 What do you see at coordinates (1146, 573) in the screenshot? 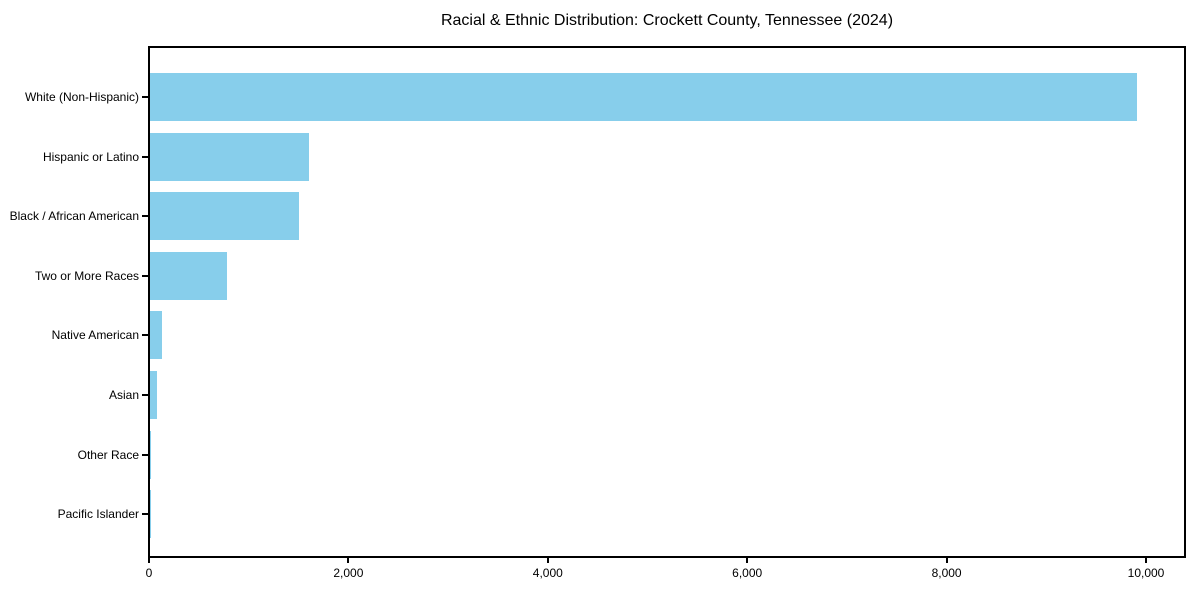
I see `x-axis-tick-label: 10,000` at bounding box center [1146, 573].